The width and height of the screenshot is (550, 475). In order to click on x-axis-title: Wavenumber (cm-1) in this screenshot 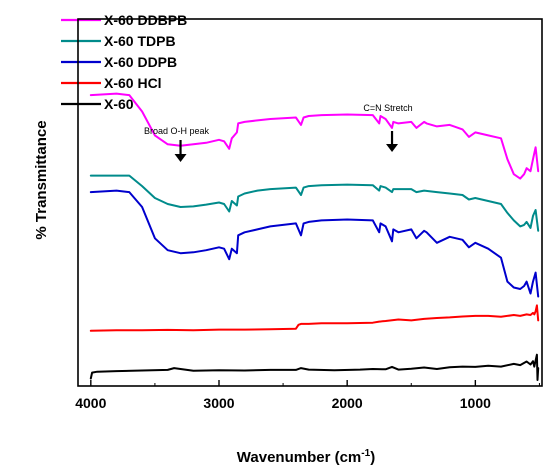, I will do `click(306, 457)`.